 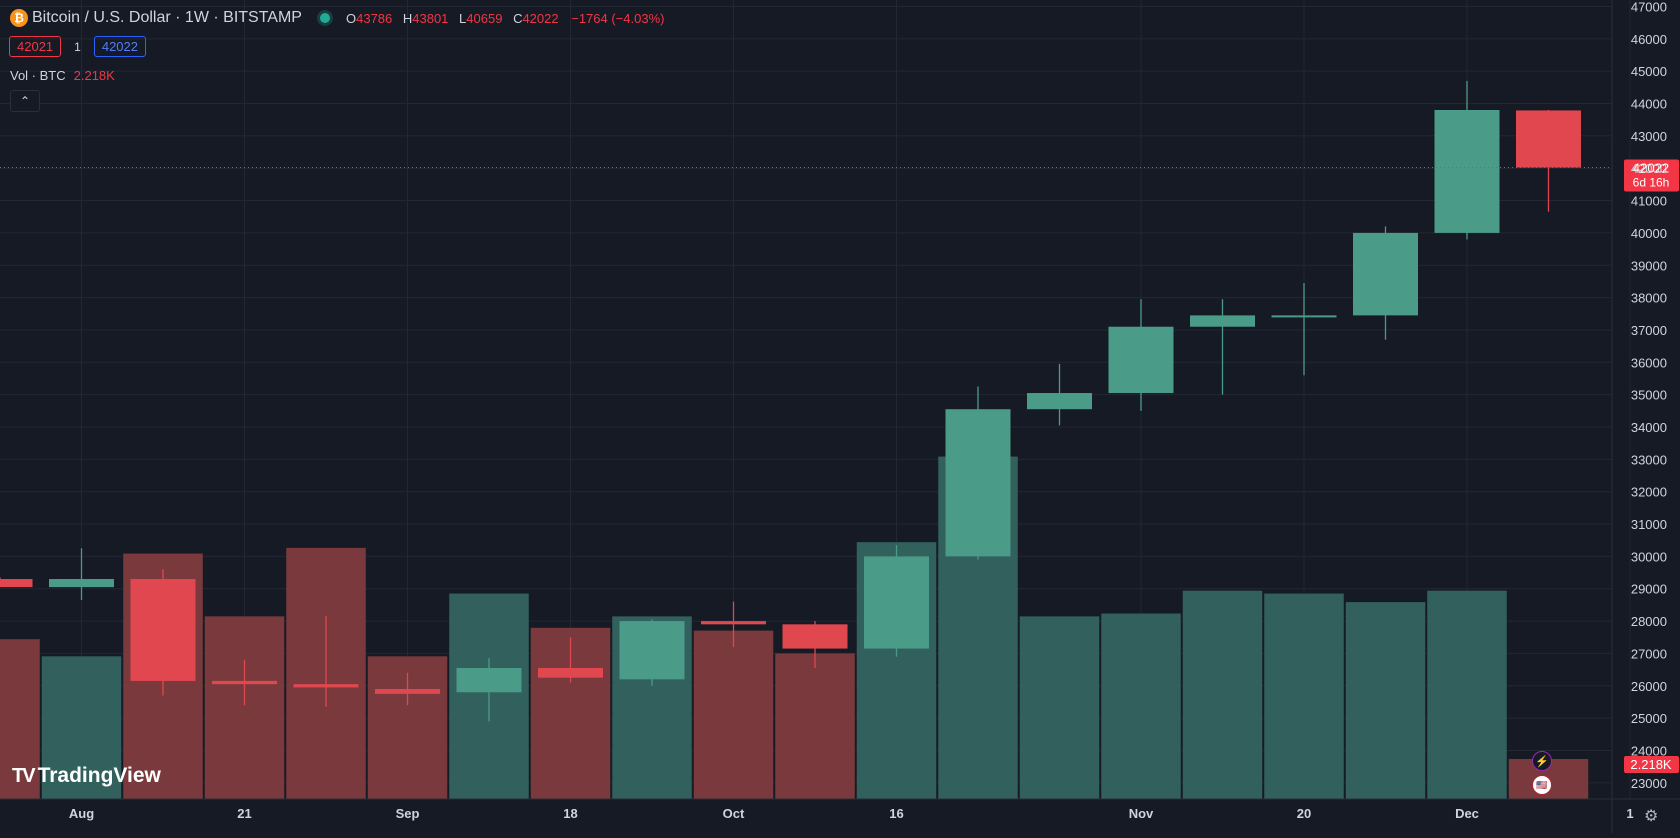 I want to click on chevron-up-icon: ⌃, so click(x=25, y=101).